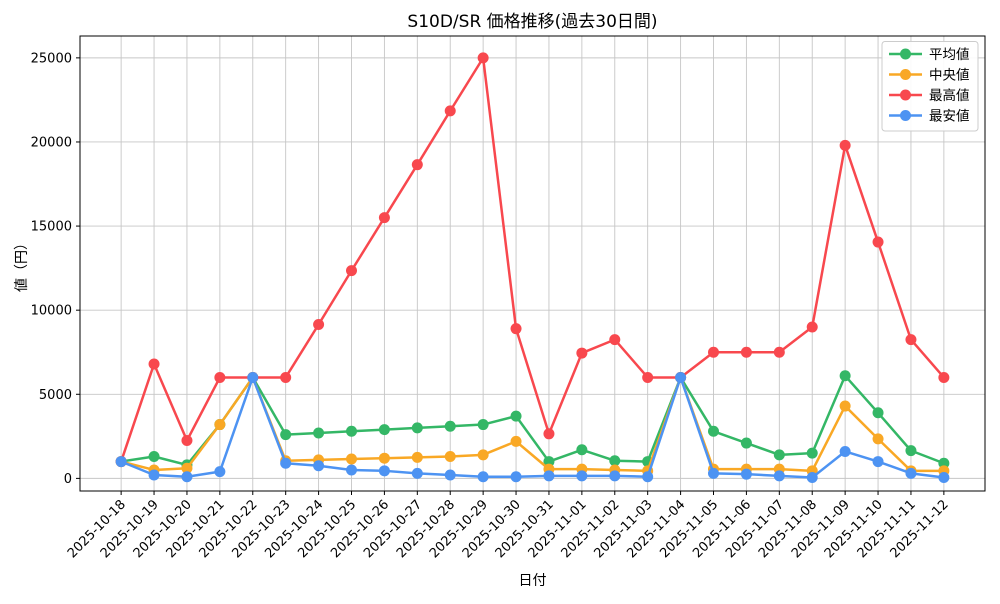  What do you see at coordinates (51, 142) in the screenshot?
I see `y-tick-label: 20000` at bounding box center [51, 142].